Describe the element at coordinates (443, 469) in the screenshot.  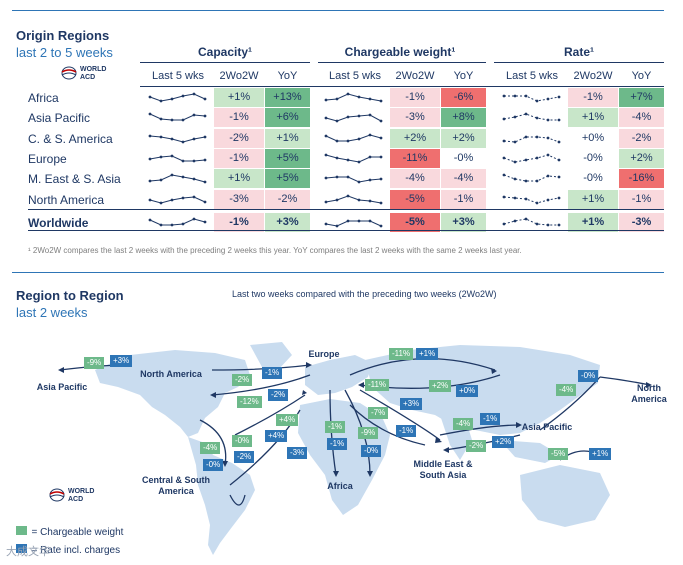
I see `label-middle-east-south-asia: Middle East & South Asia` at that location.